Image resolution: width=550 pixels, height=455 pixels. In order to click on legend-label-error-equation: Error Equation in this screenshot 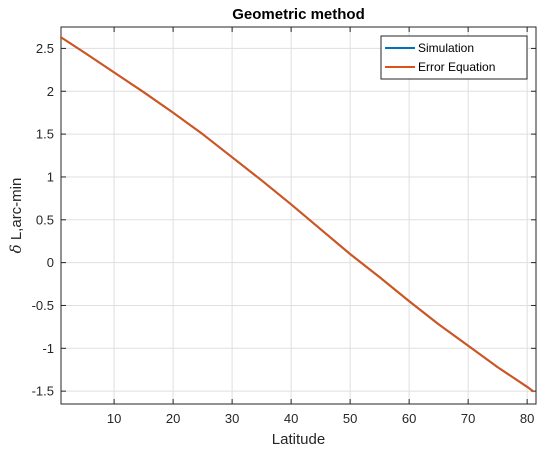, I will do `click(456, 67)`.